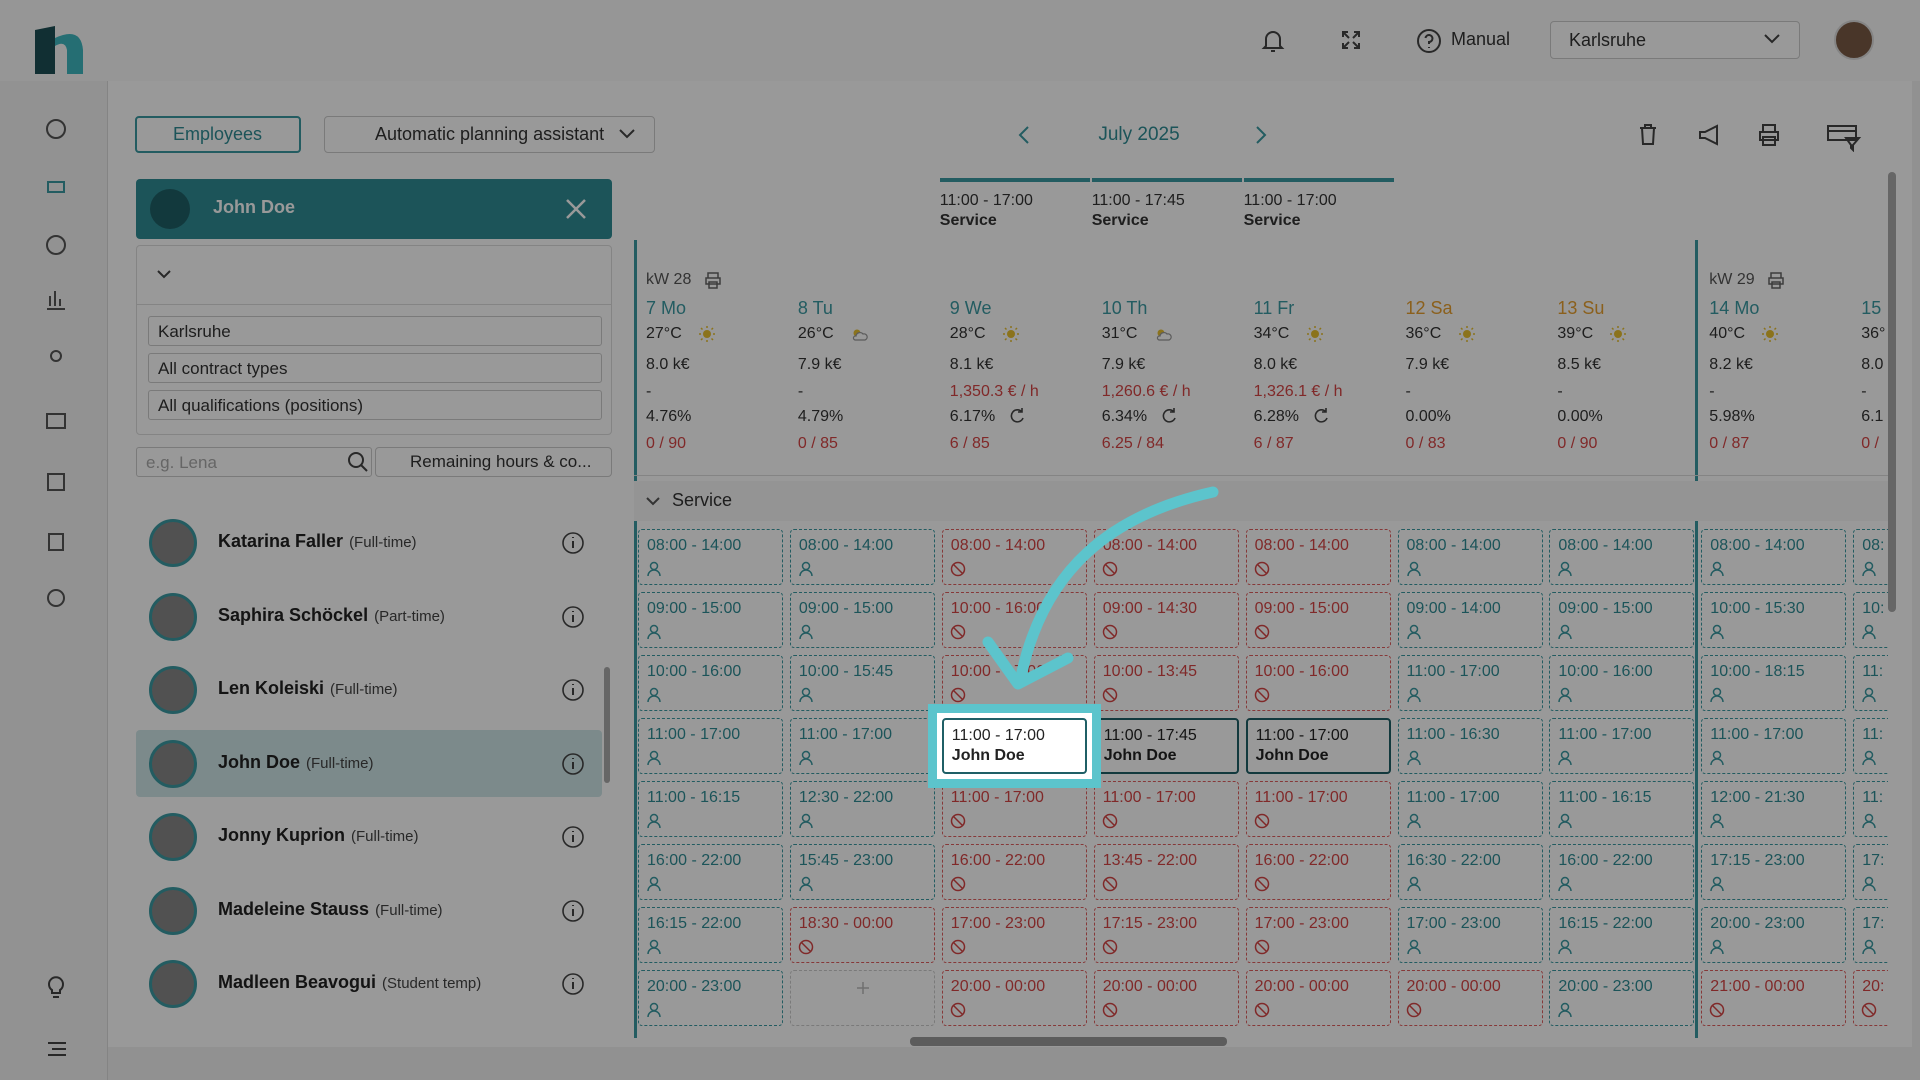 The height and width of the screenshot is (1080, 1920). What do you see at coordinates (1470, 746) in the screenshot?
I see `shift-cell: 11:00 - 16:30` at bounding box center [1470, 746].